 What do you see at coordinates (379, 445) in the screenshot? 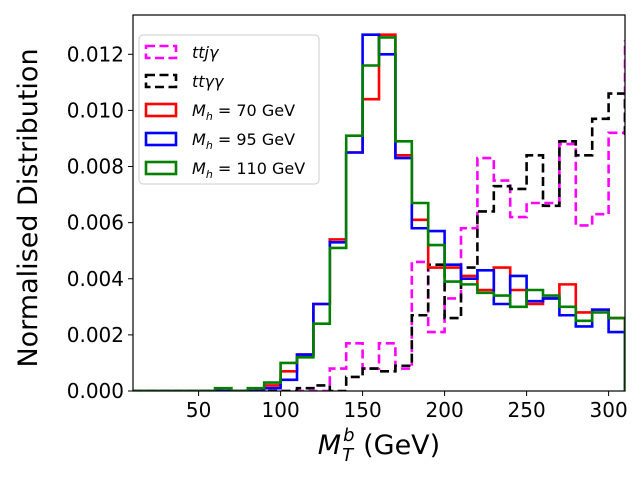
I see `x-axis-label: MTb (GeV)` at bounding box center [379, 445].